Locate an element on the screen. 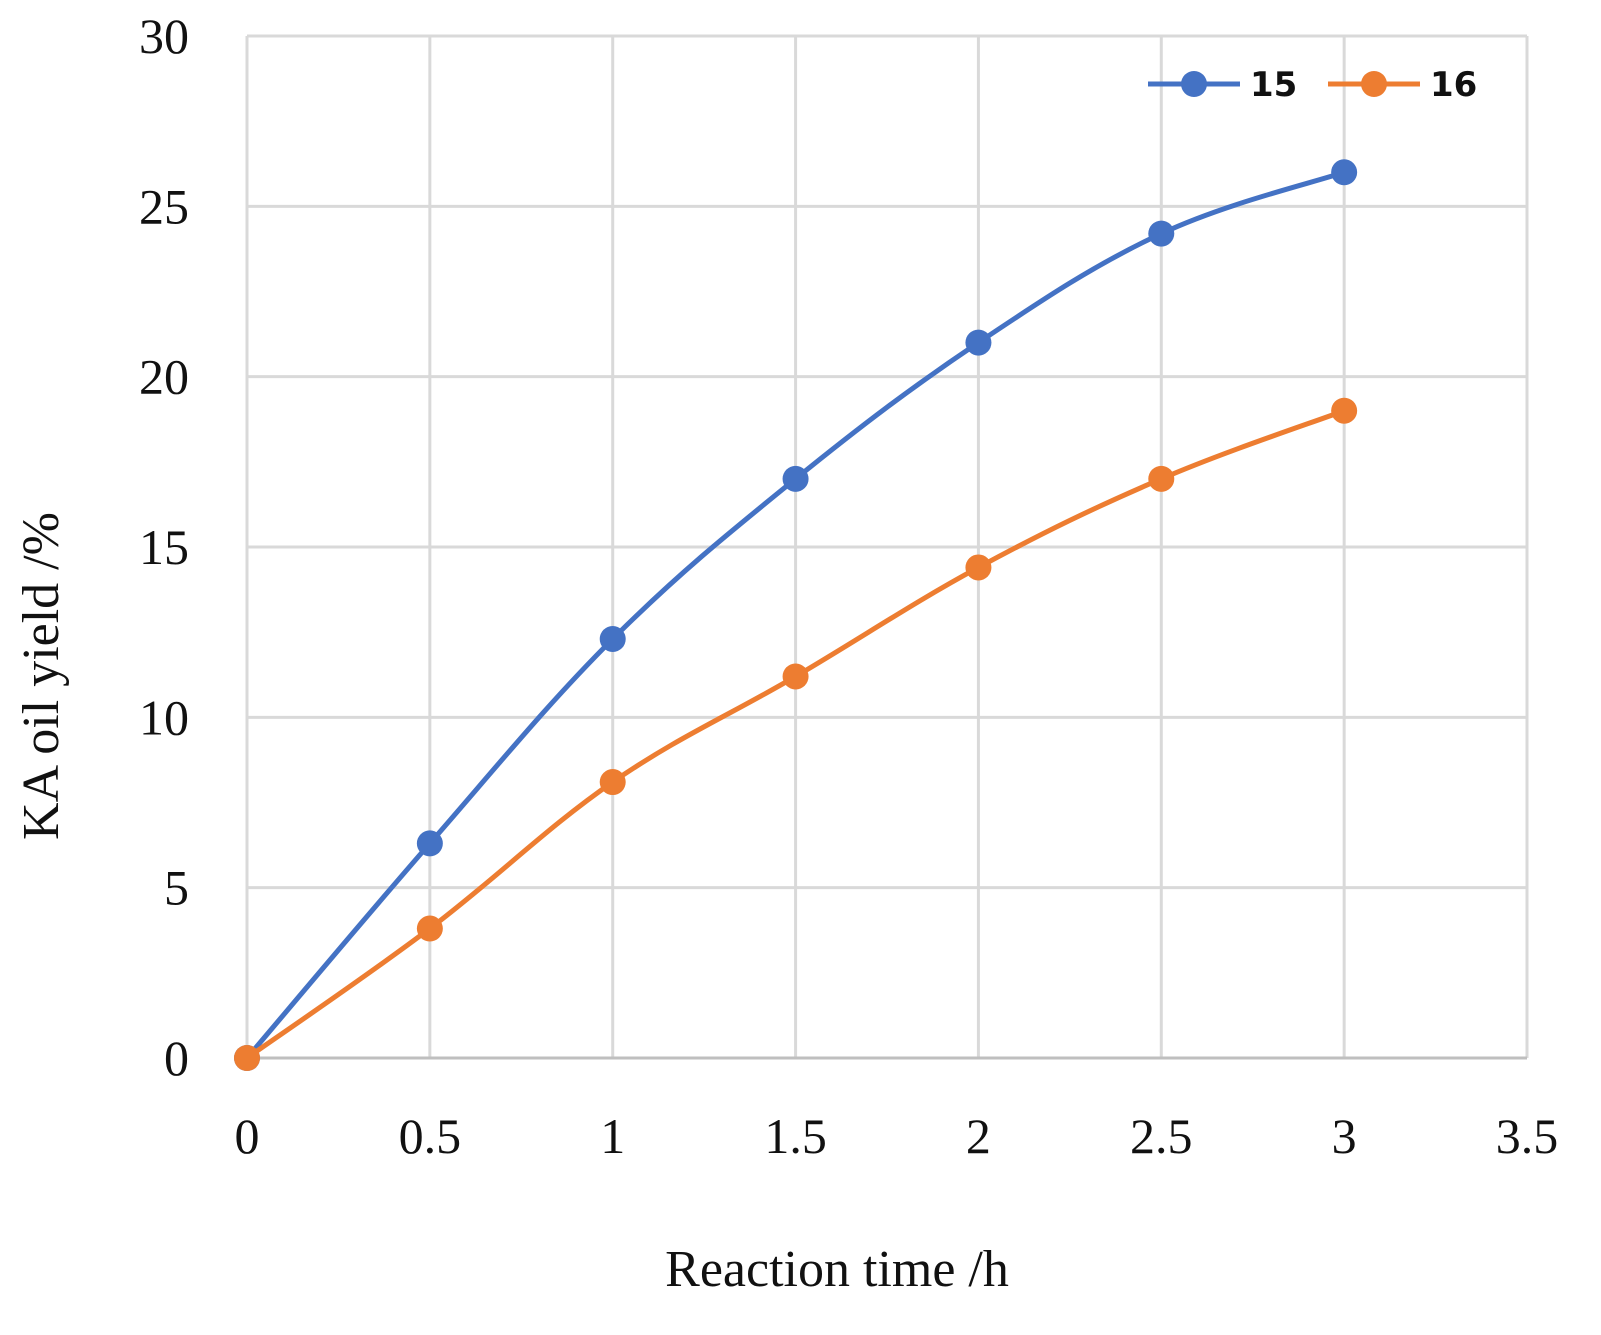 This screenshot has height=1335, width=1601. y-tick-label: 10 is located at coordinates (164, 717).